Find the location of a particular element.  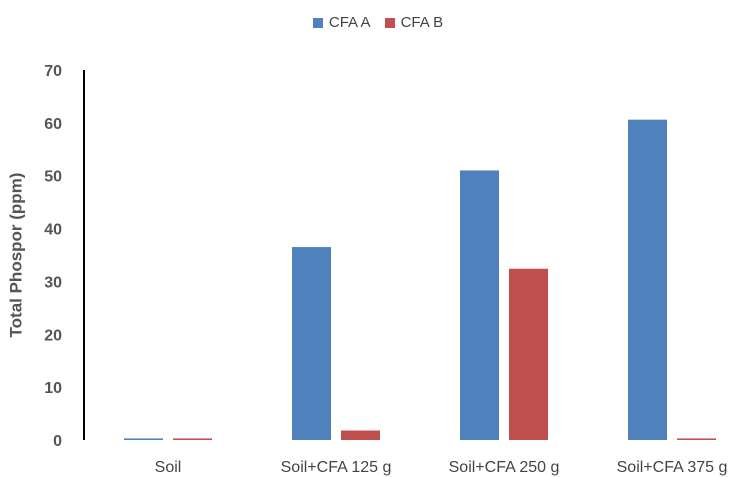

y-tick-label: 30 is located at coordinates (53, 282).